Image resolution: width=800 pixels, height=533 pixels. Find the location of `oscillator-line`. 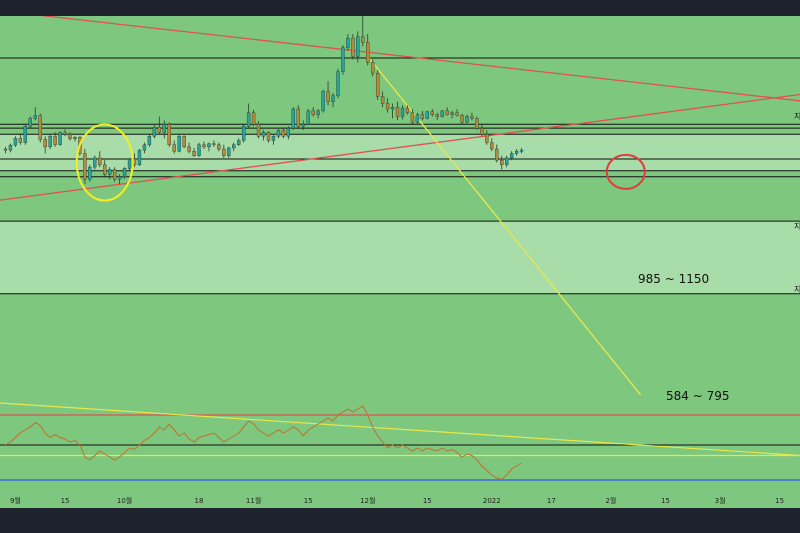

oscillator-line is located at coordinates (263, 443).